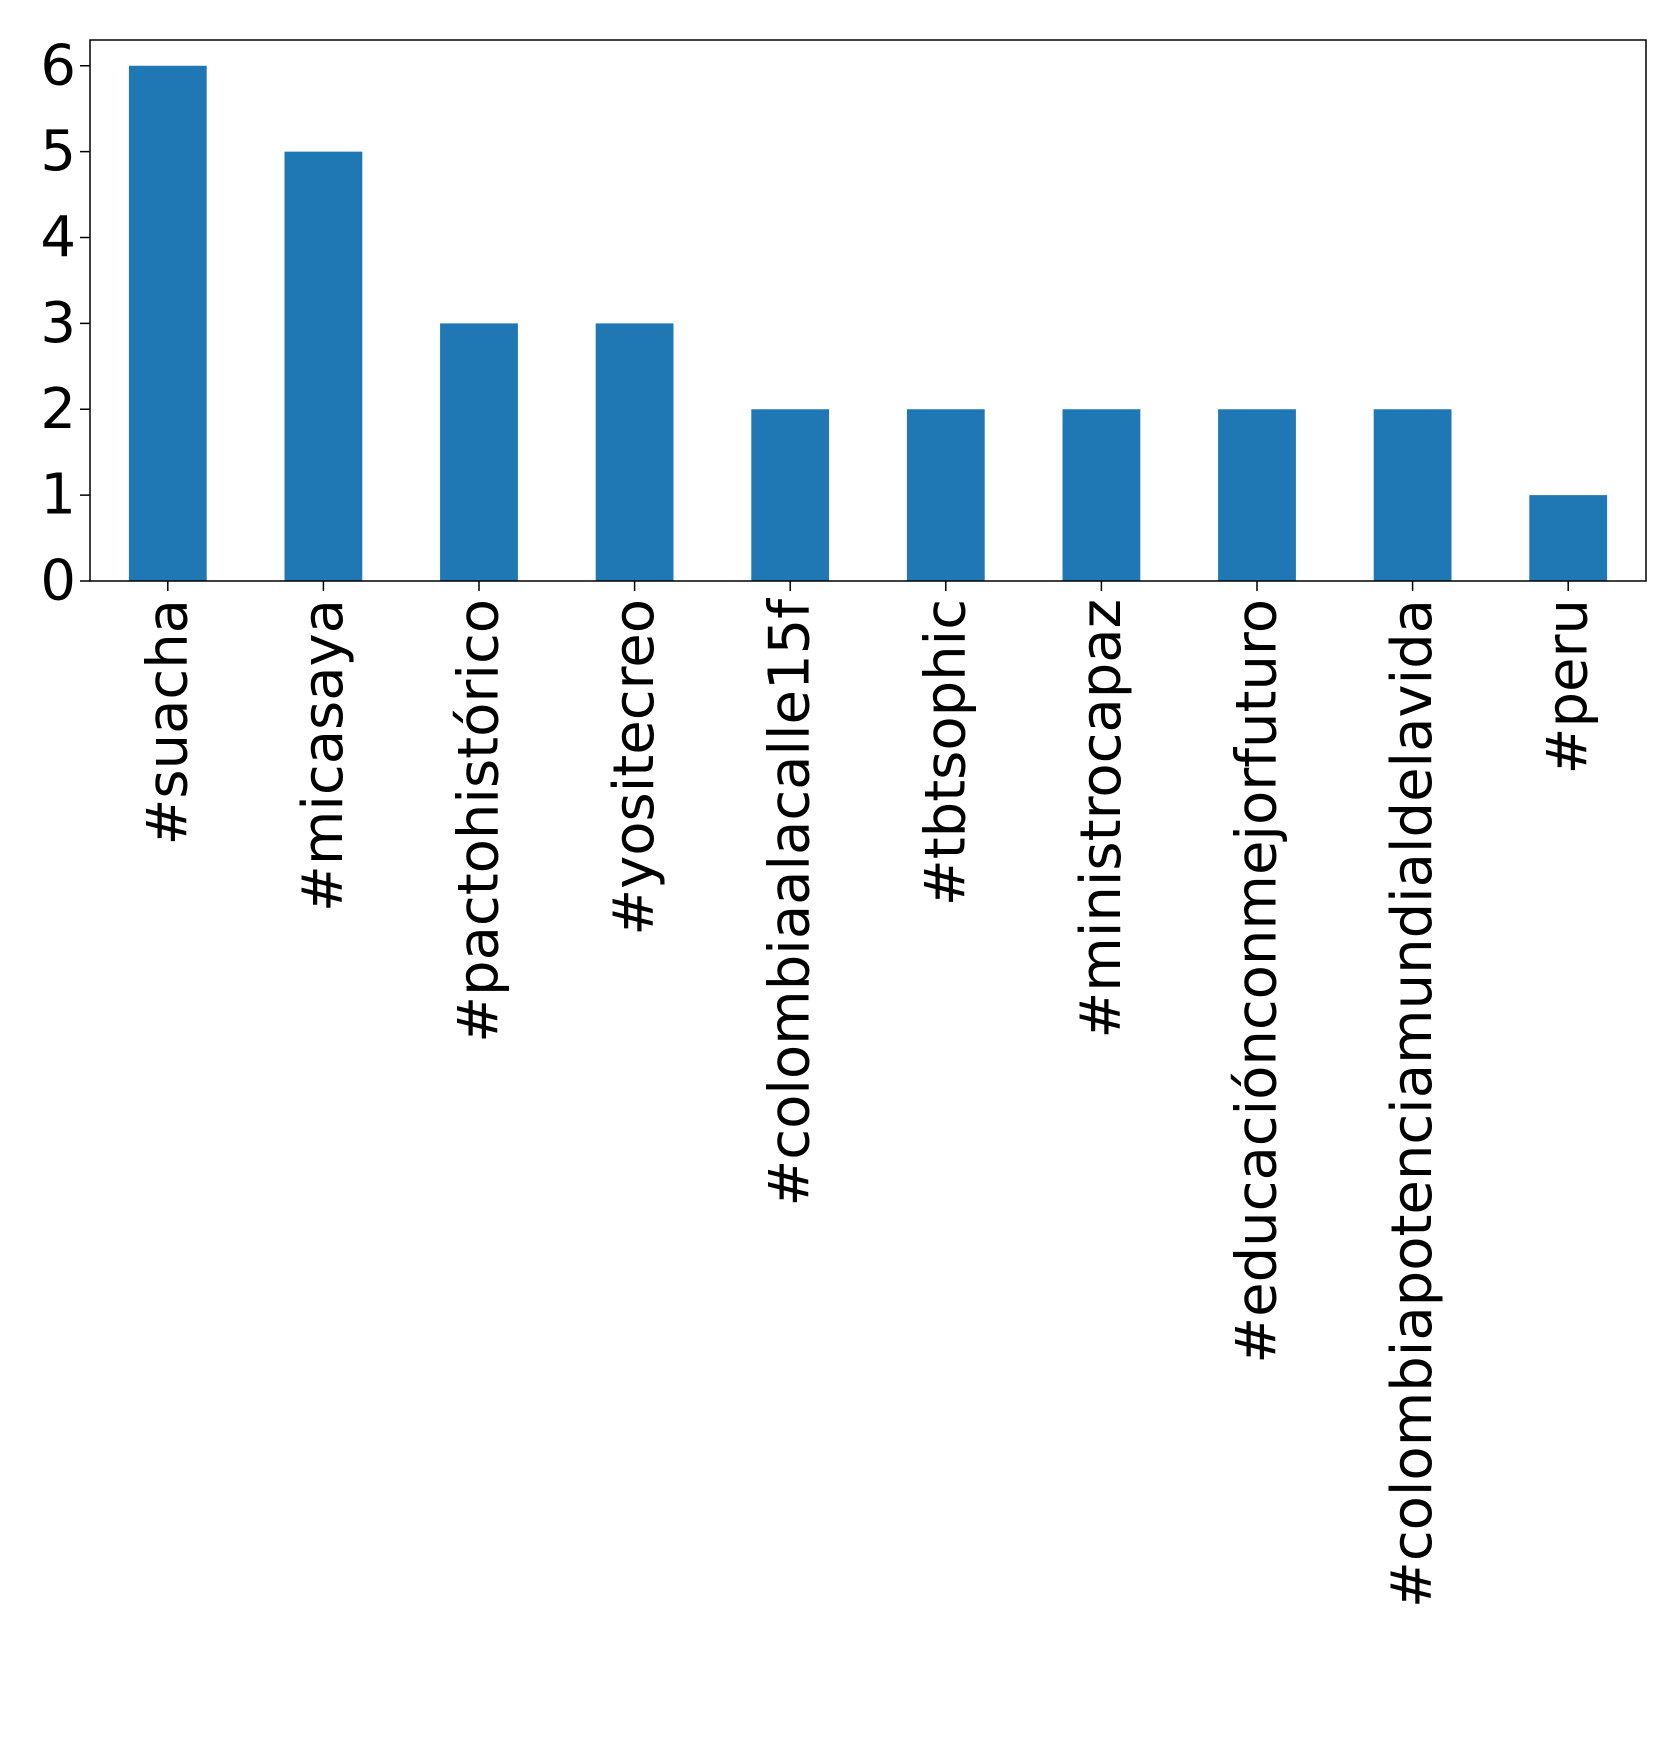 The image size is (1679, 1754). I want to click on x-tick-label-6: #ministrocapaz, so click(1101, 819).